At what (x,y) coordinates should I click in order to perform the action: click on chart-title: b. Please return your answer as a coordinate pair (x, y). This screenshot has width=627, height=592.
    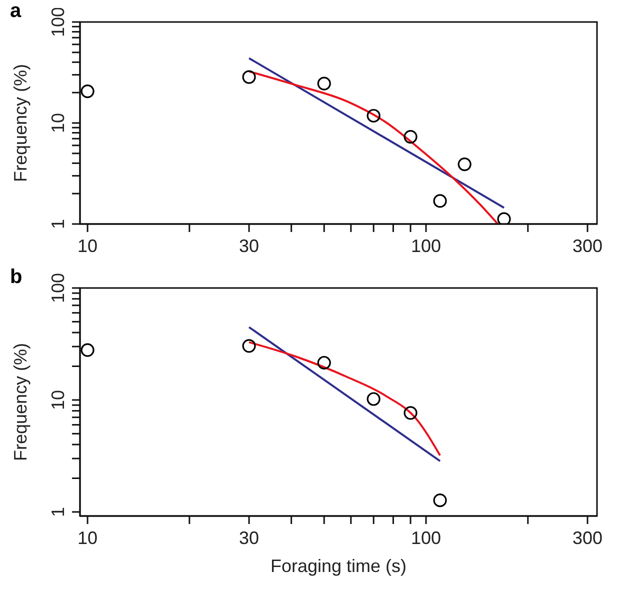
    Looking at the image, I should click on (16, 277).